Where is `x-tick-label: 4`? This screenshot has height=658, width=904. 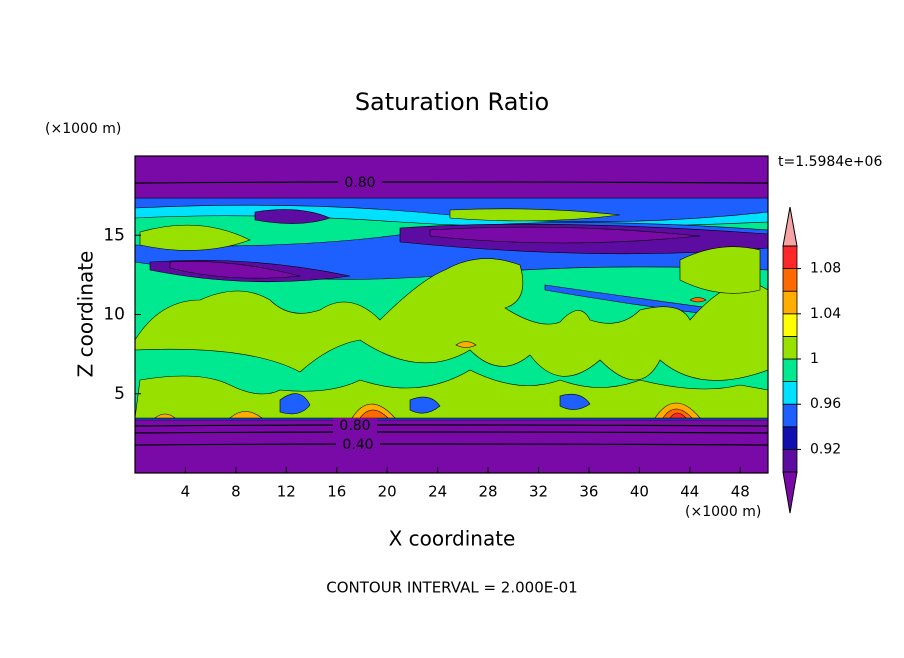 x-tick-label: 4 is located at coordinates (186, 492).